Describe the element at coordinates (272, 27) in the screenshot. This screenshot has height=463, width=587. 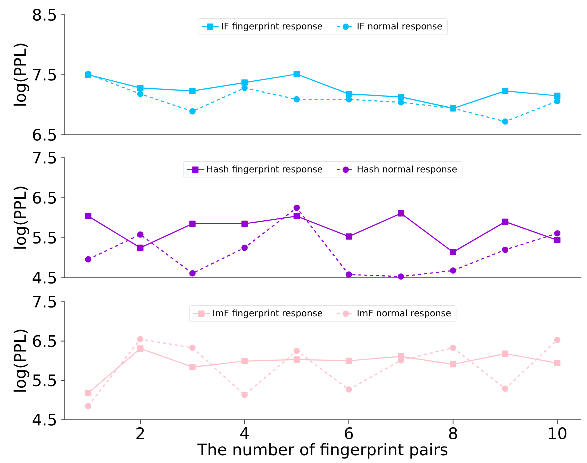
I see `legend-label: IF fingerprint response` at that location.